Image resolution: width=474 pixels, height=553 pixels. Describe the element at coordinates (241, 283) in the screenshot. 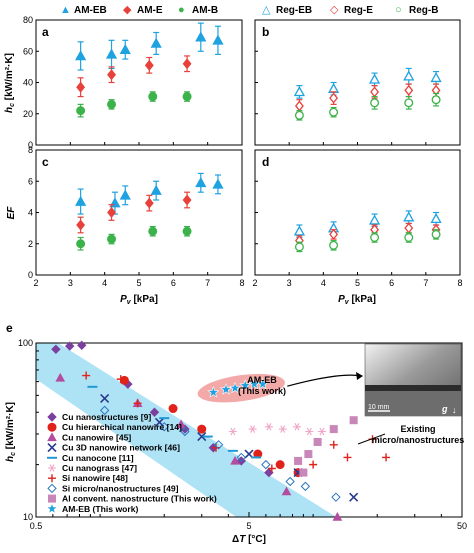

I see `panel-c-xtick-label: 8` at that location.